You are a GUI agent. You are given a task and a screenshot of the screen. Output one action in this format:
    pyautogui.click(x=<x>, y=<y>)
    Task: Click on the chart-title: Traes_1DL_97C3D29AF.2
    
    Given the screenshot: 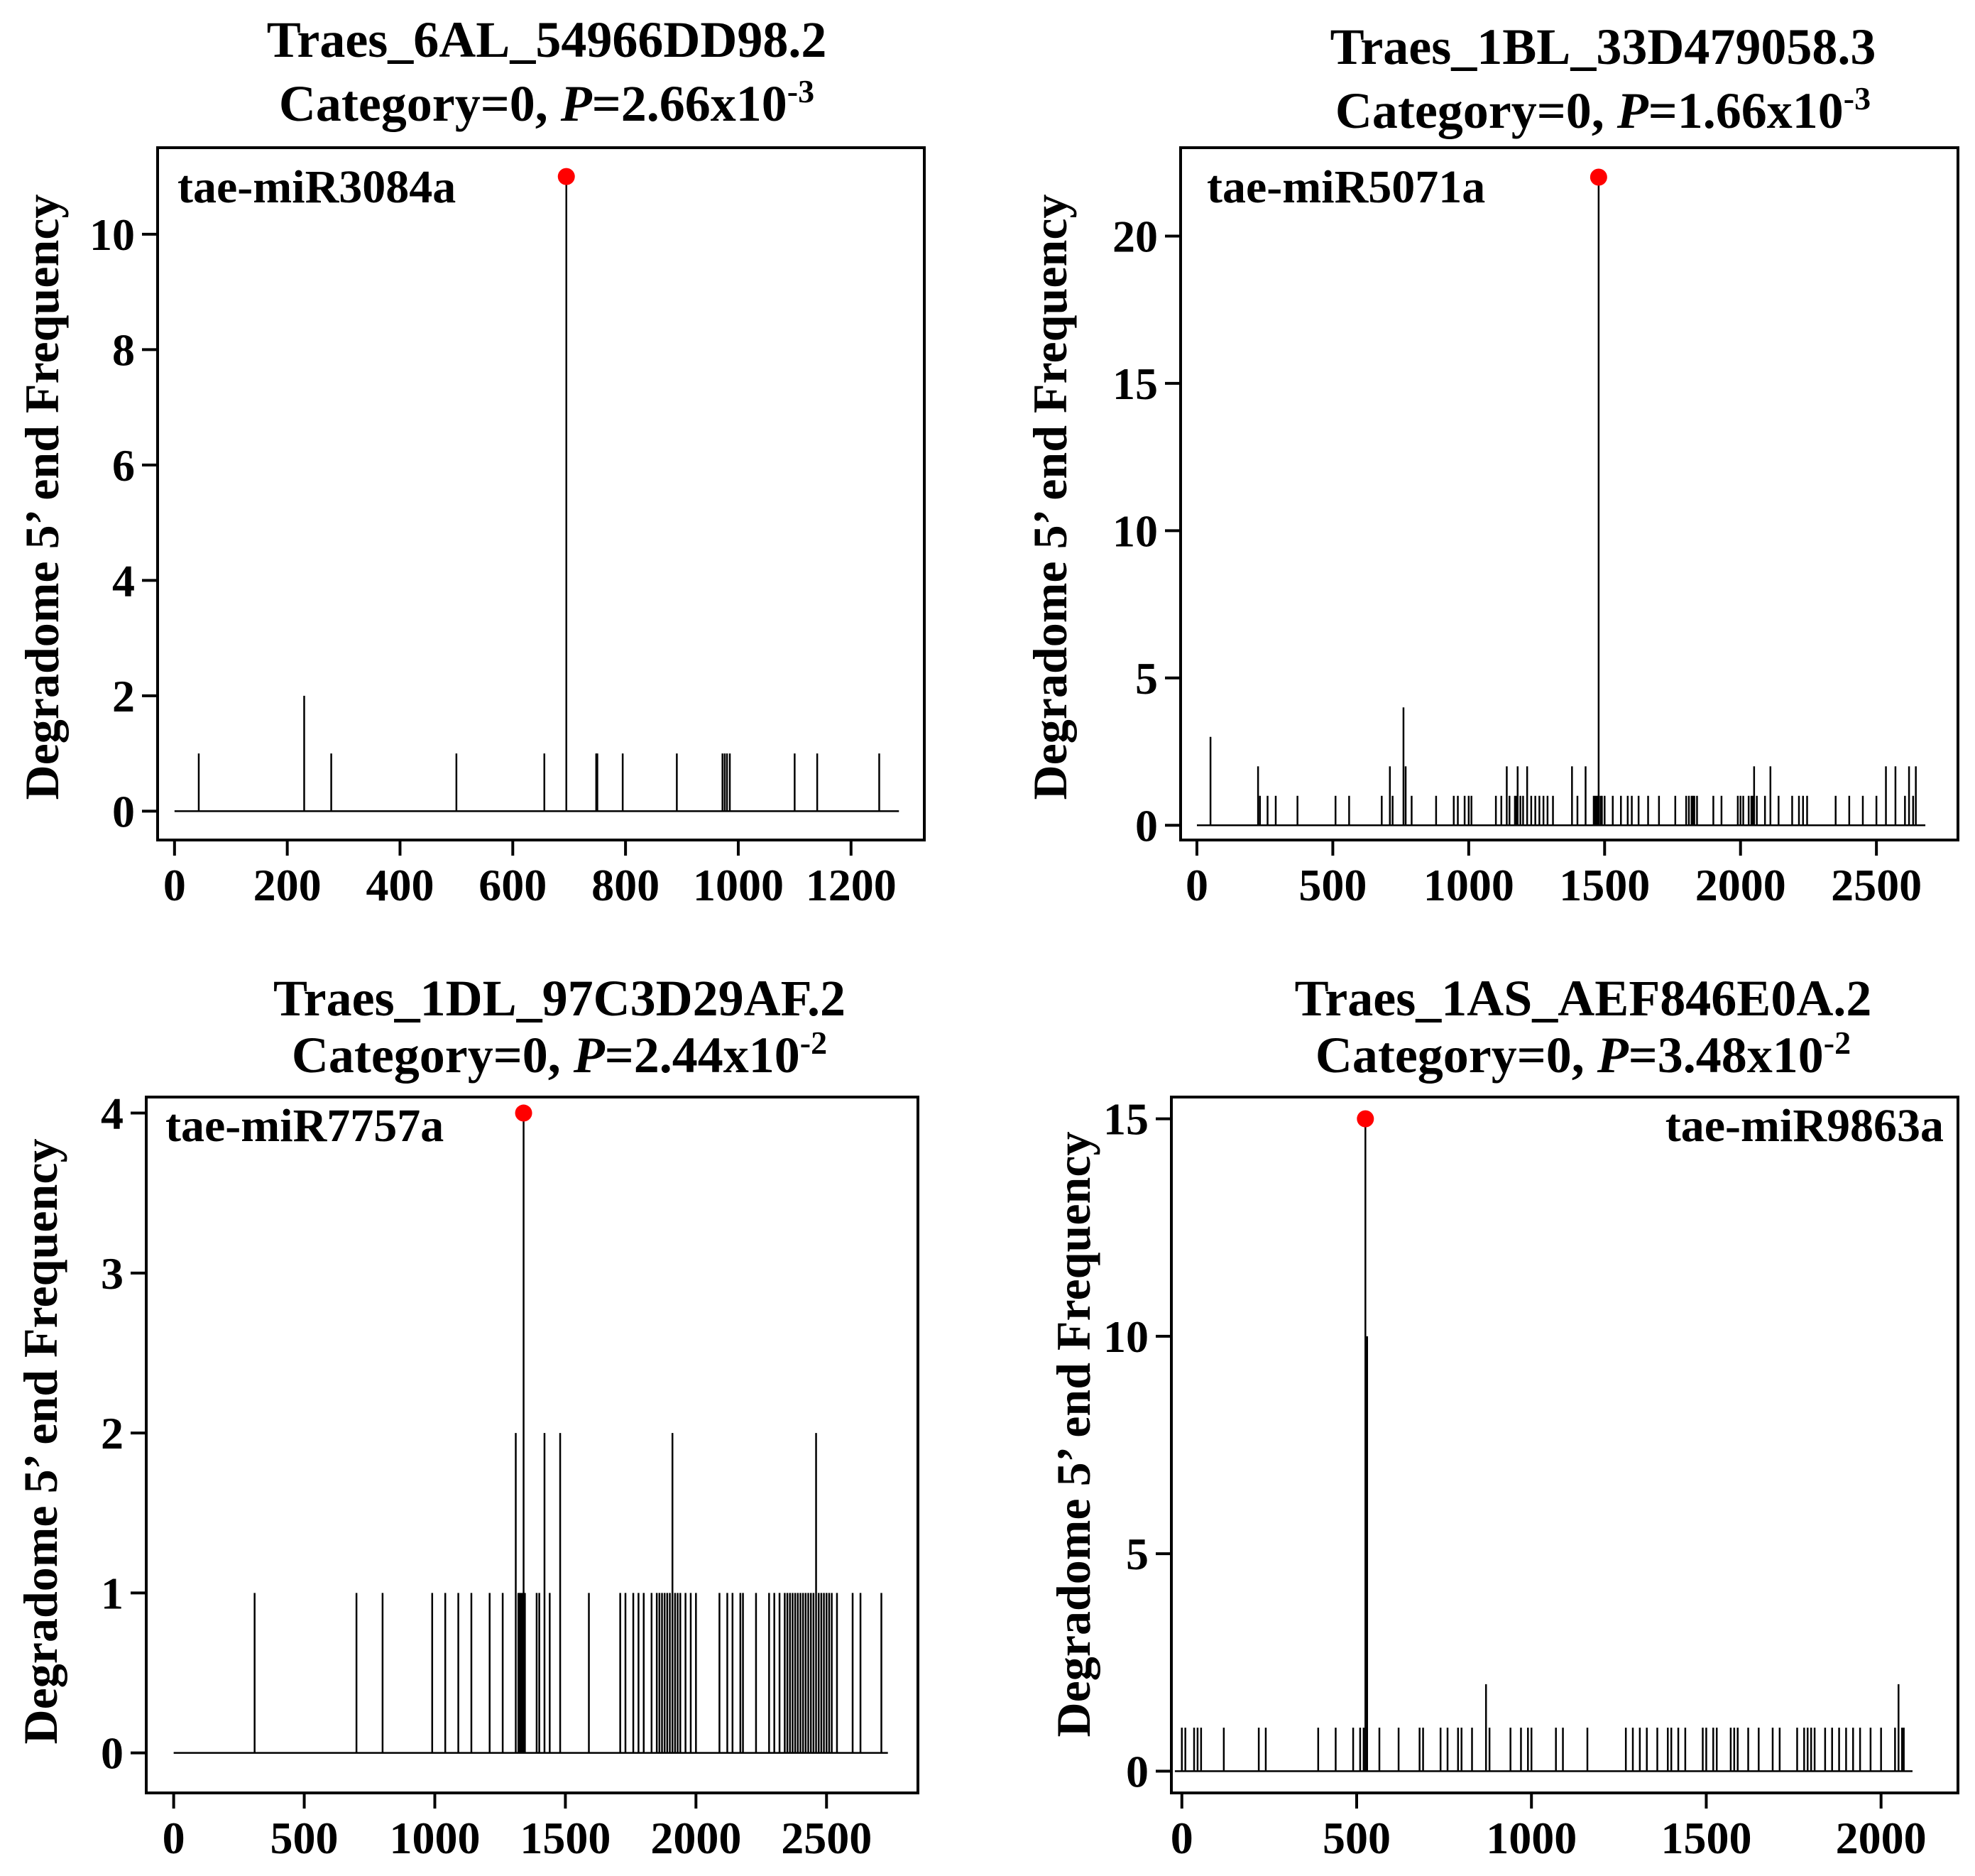 What is the action you would take?
    pyautogui.click(x=559, y=999)
    